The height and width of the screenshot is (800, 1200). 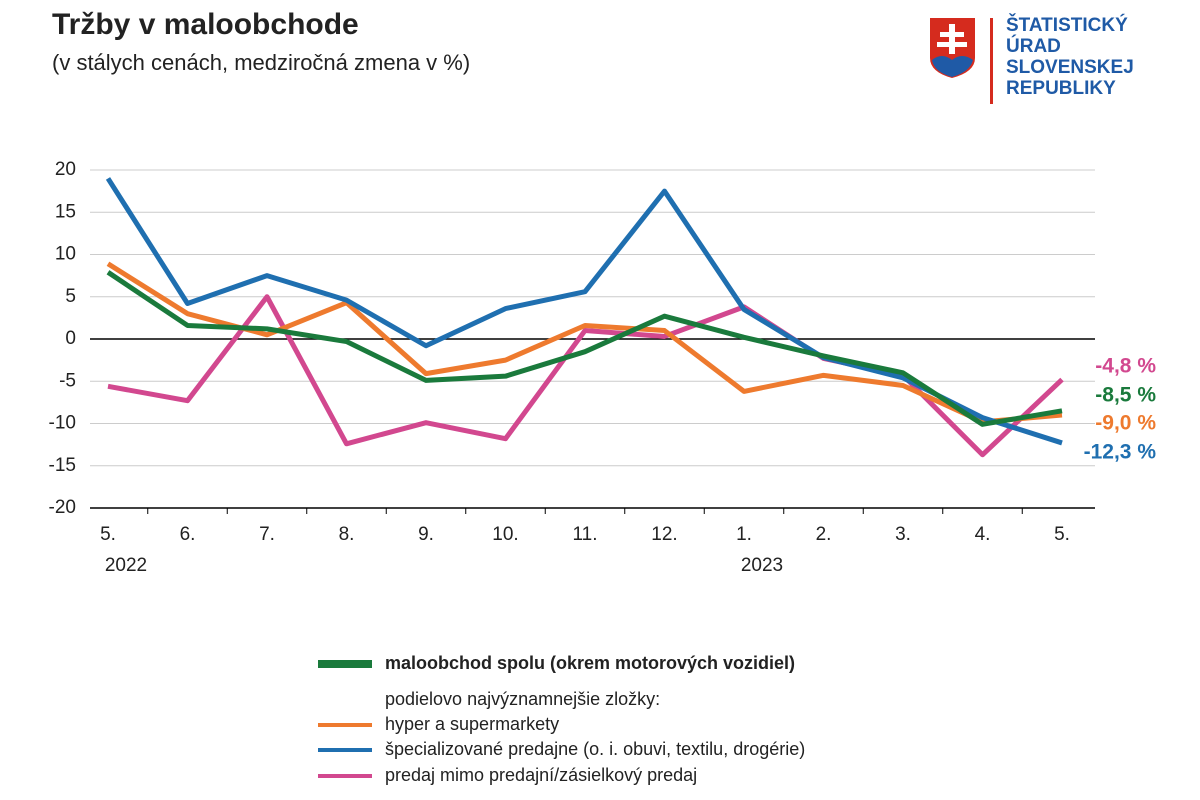 What do you see at coordinates (1125, 423) in the screenshot?
I see `value-label: -9,0 %` at bounding box center [1125, 423].